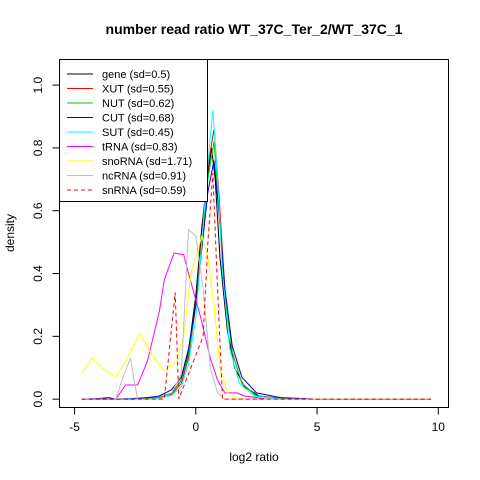 Image resolution: width=480 pixels, height=480 pixels. Describe the element at coordinates (138, 133) in the screenshot. I see `legend-label: SUT (sd=0.45)` at that location.